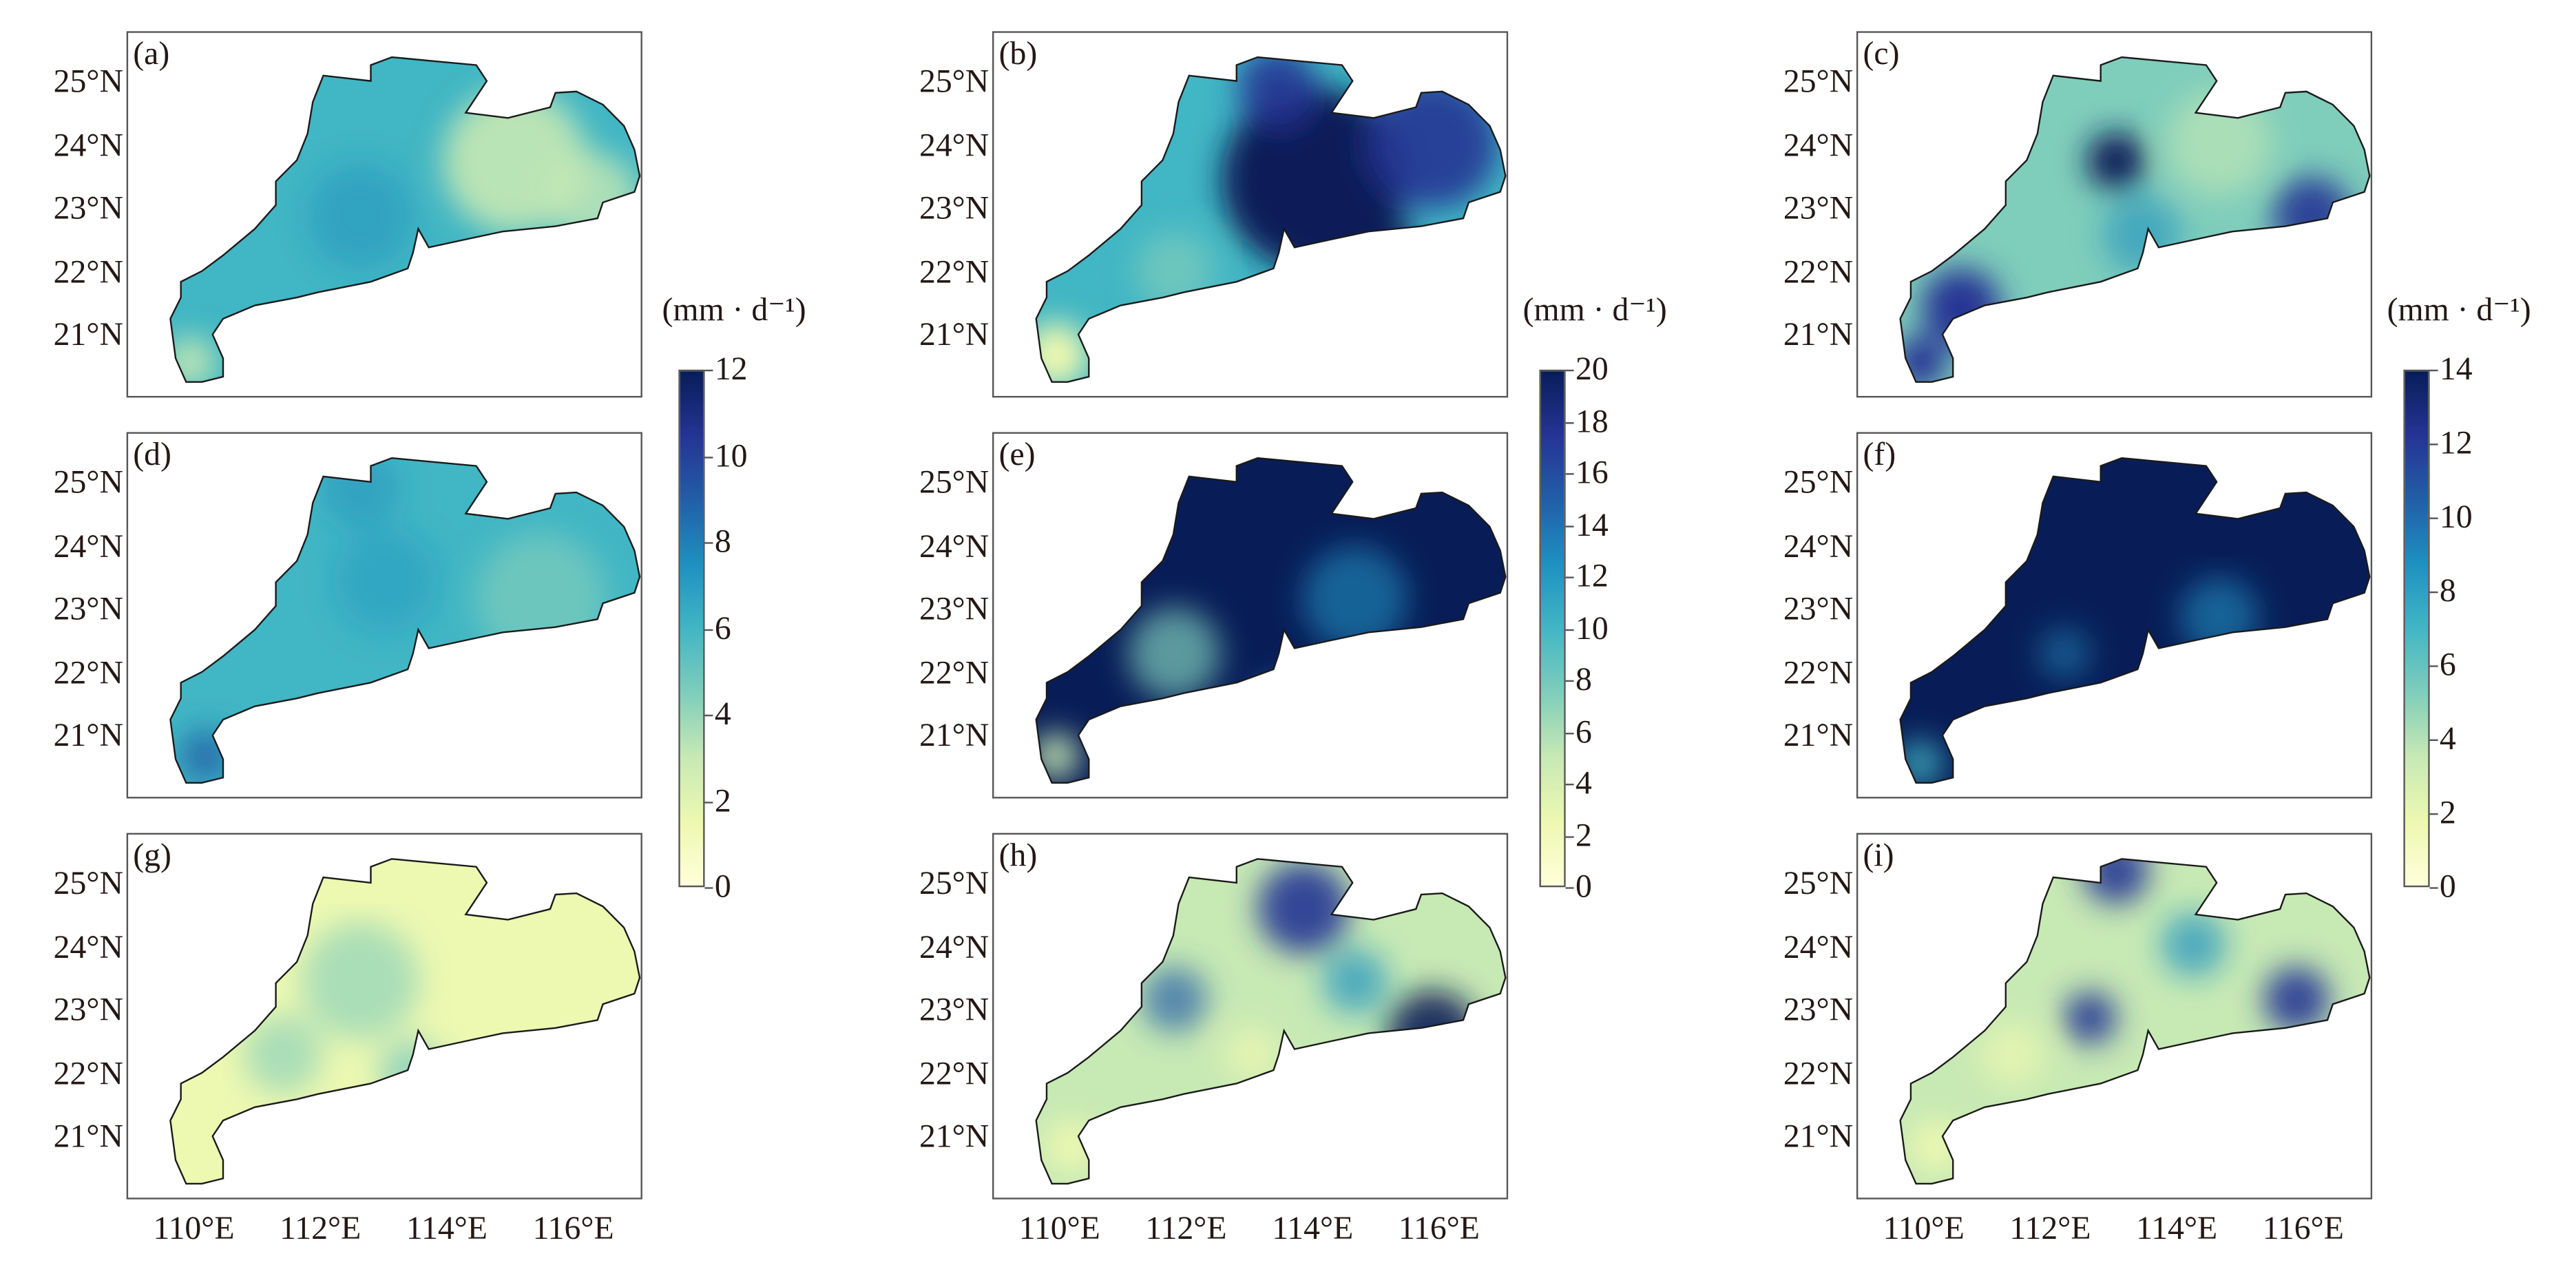 This screenshot has width=2576, height=1265. I want to click on map-panel-e: (e), so click(1250, 615).